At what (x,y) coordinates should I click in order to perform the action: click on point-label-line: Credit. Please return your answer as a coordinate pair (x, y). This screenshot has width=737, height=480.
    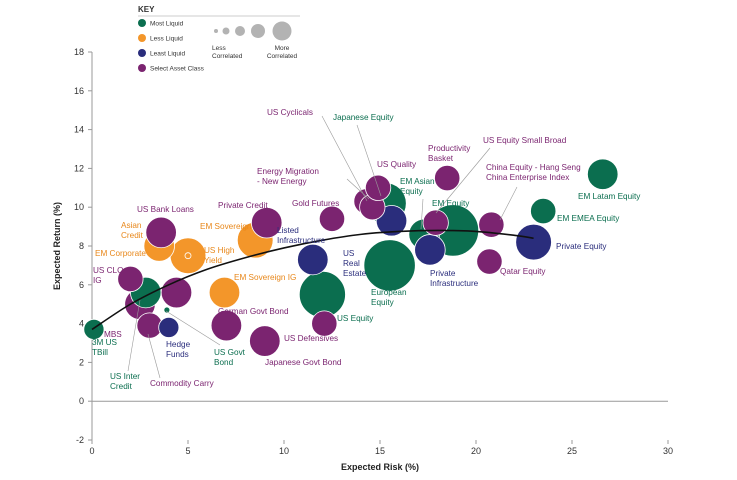
    Looking at the image, I should click on (132, 235).